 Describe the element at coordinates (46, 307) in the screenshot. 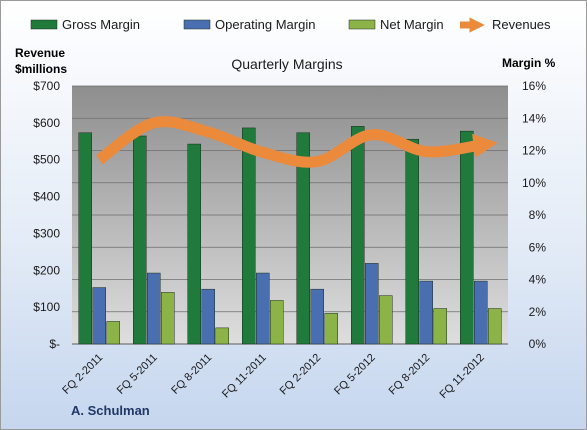

I see `left-tick-label: $100` at that location.